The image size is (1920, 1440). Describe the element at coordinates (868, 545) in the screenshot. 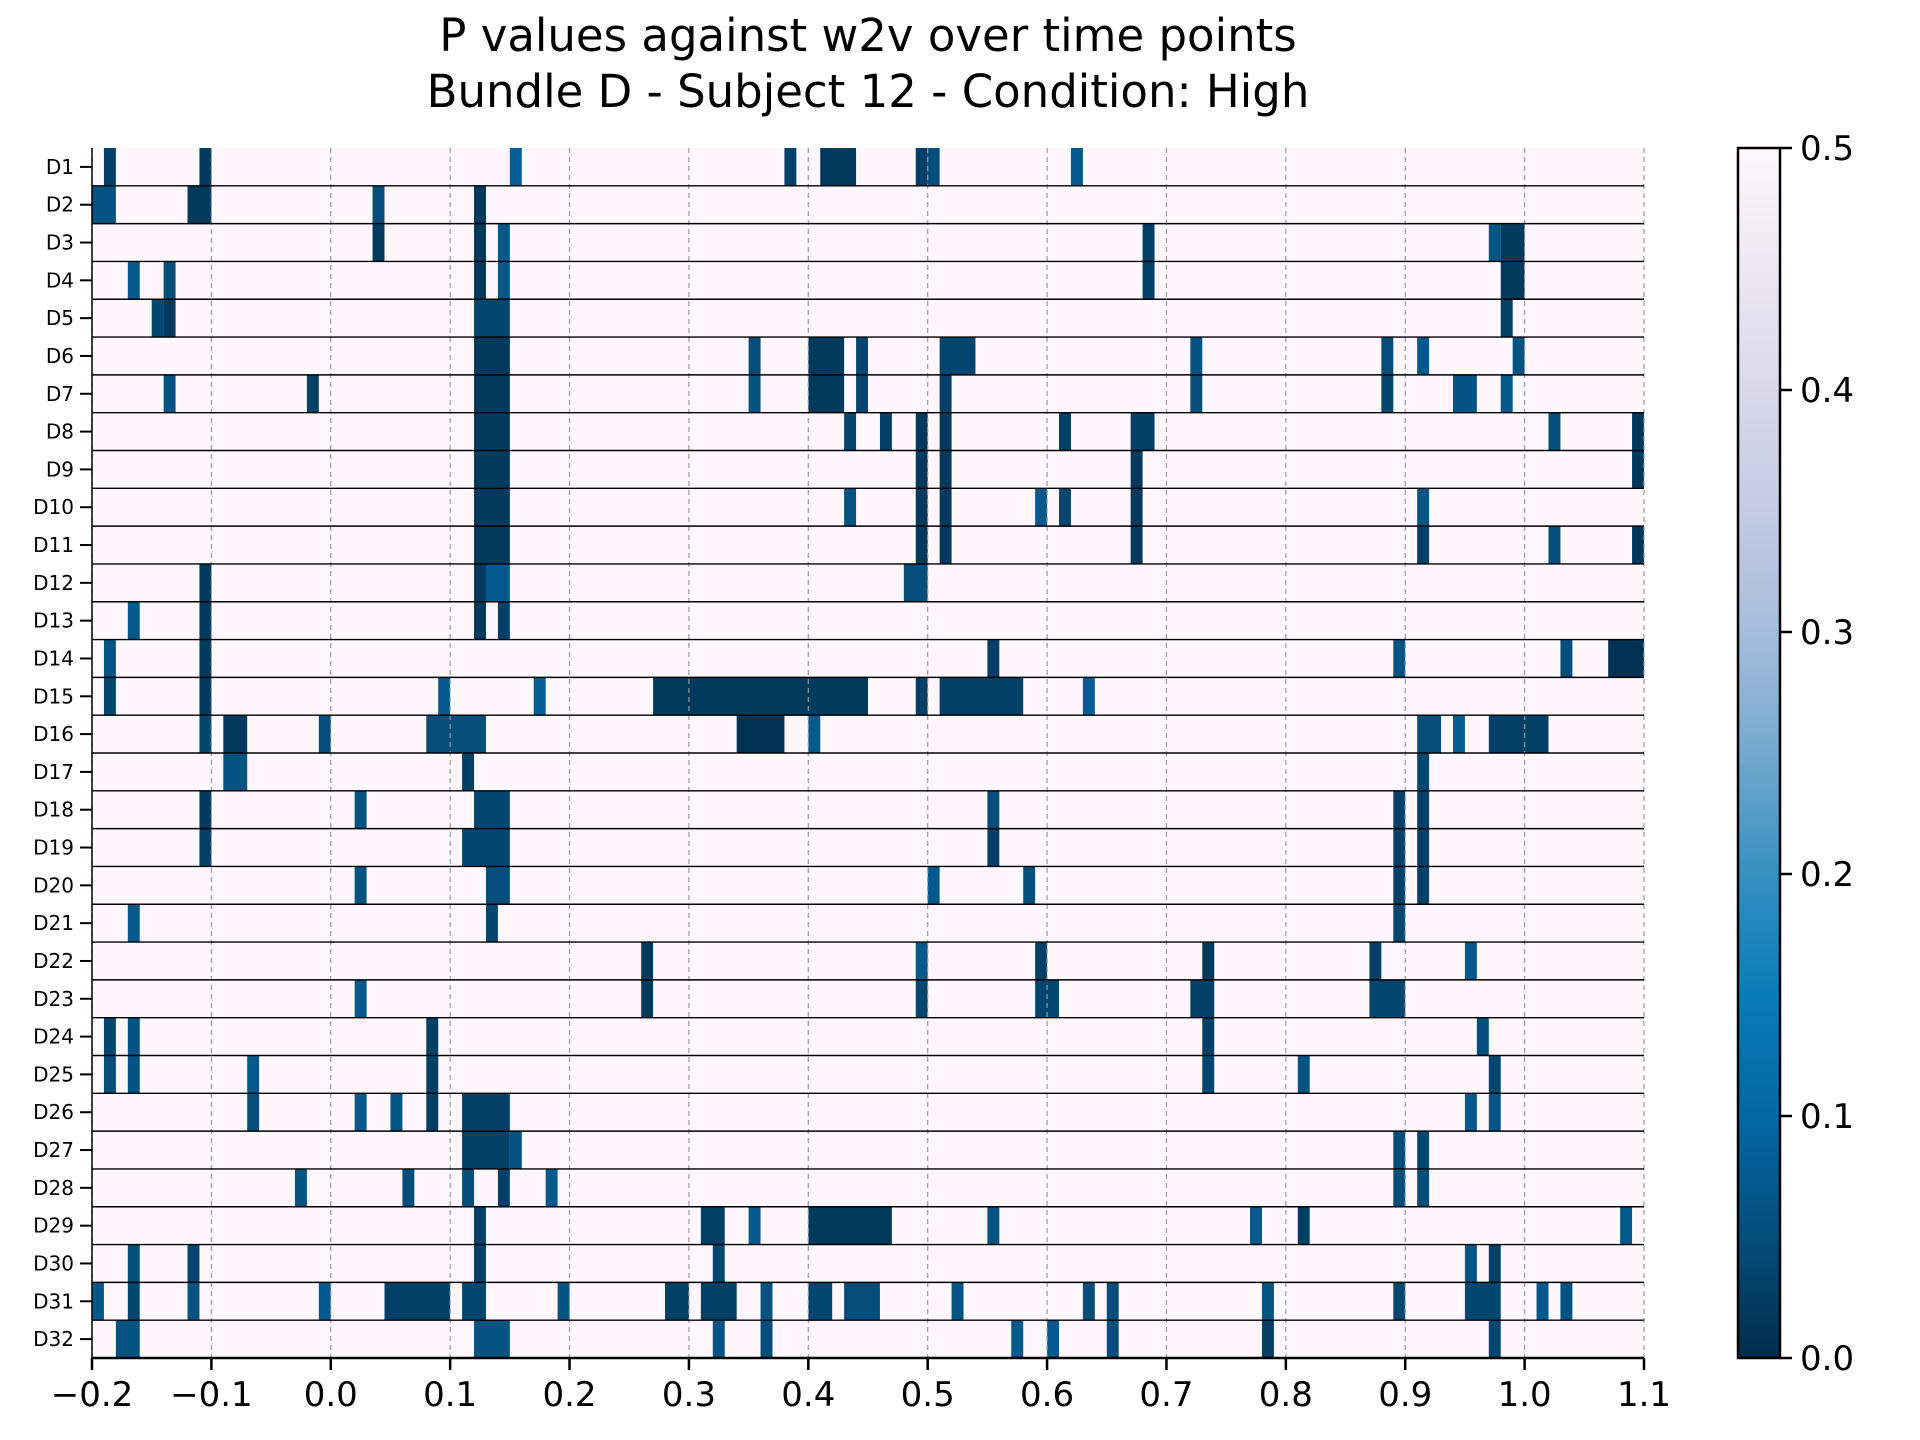

I see `row-background-D11` at that location.